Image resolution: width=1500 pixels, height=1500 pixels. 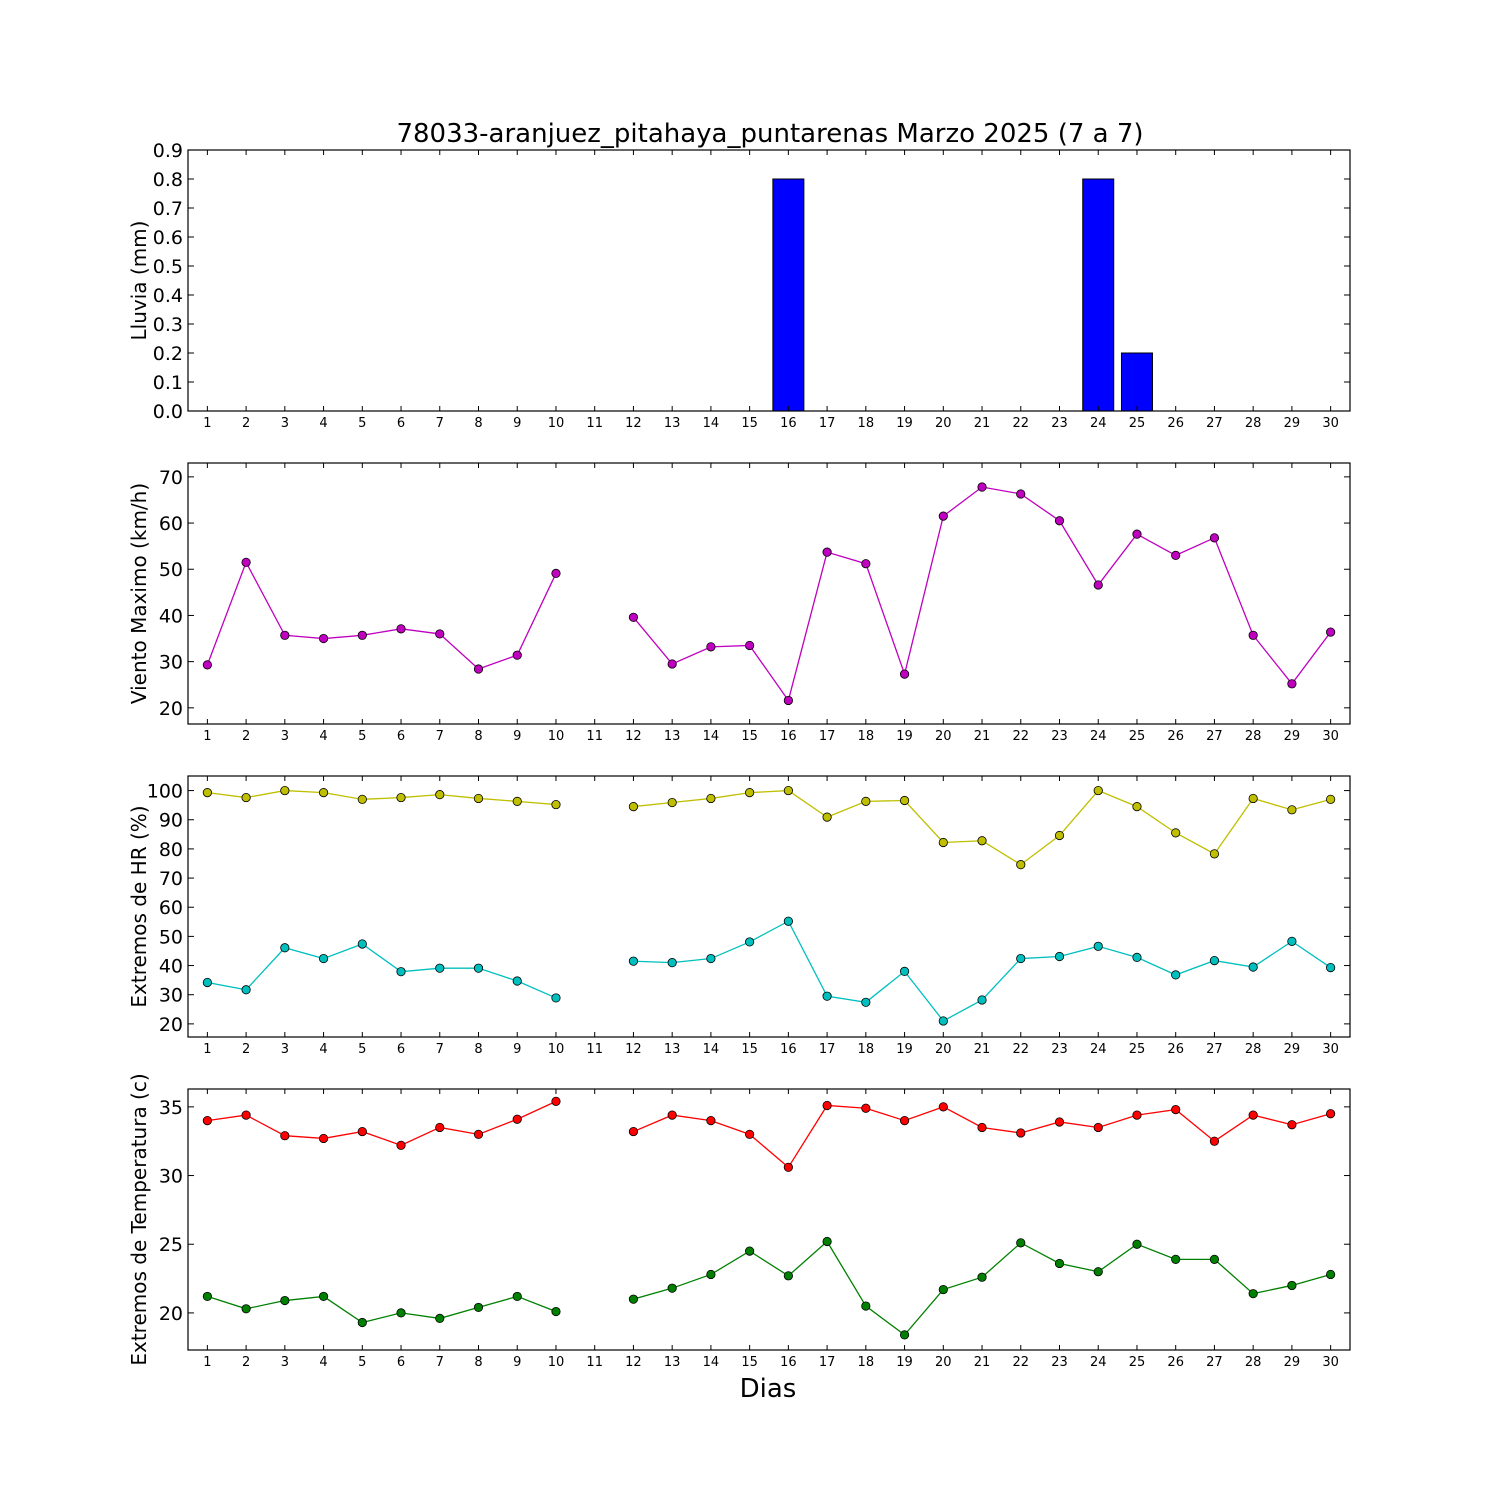 What do you see at coordinates (1214, 423) in the screenshot?
I see `x-tick-label: 27` at bounding box center [1214, 423].